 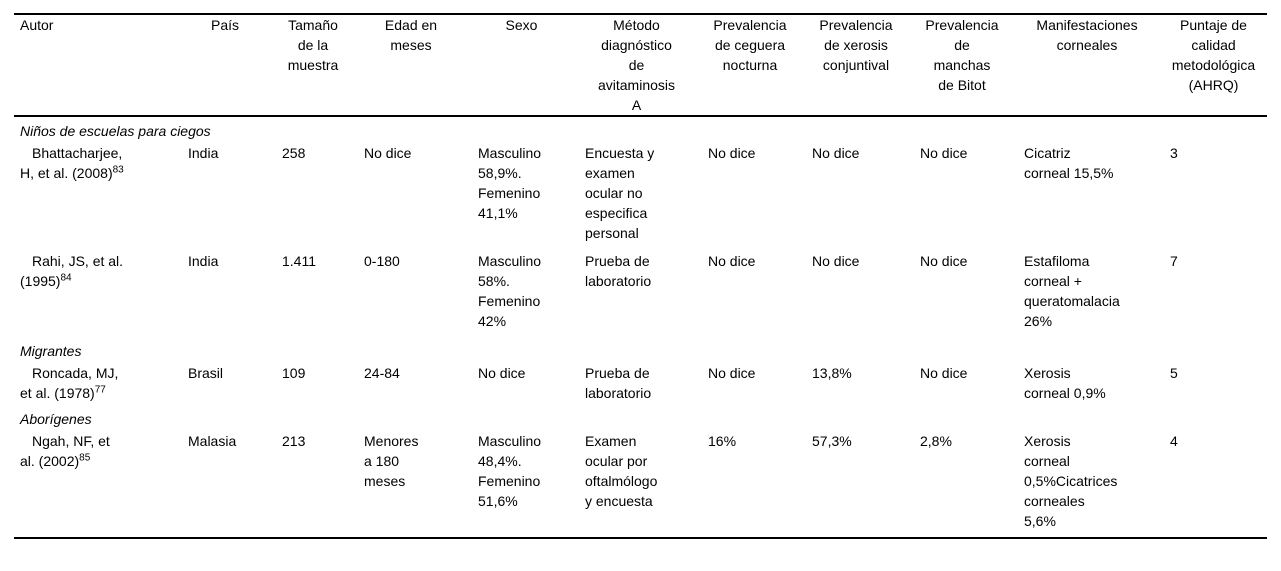 I want to click on cell-autor: Rahi, JS, et al. (1995)84, so click(x=96, y=293).